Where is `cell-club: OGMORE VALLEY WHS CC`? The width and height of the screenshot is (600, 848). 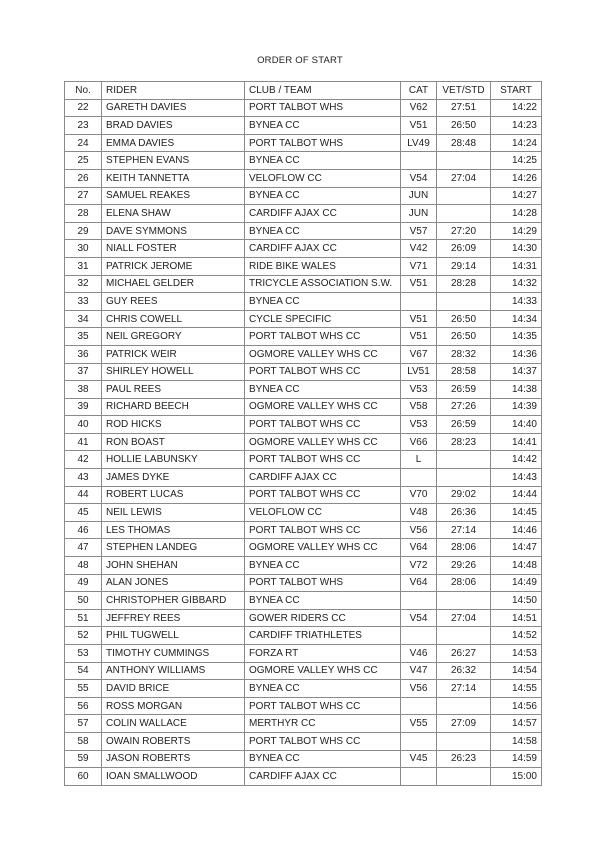 cell-club: OGMORE VALLEY WHS CC is located at coordinates (322, 671).